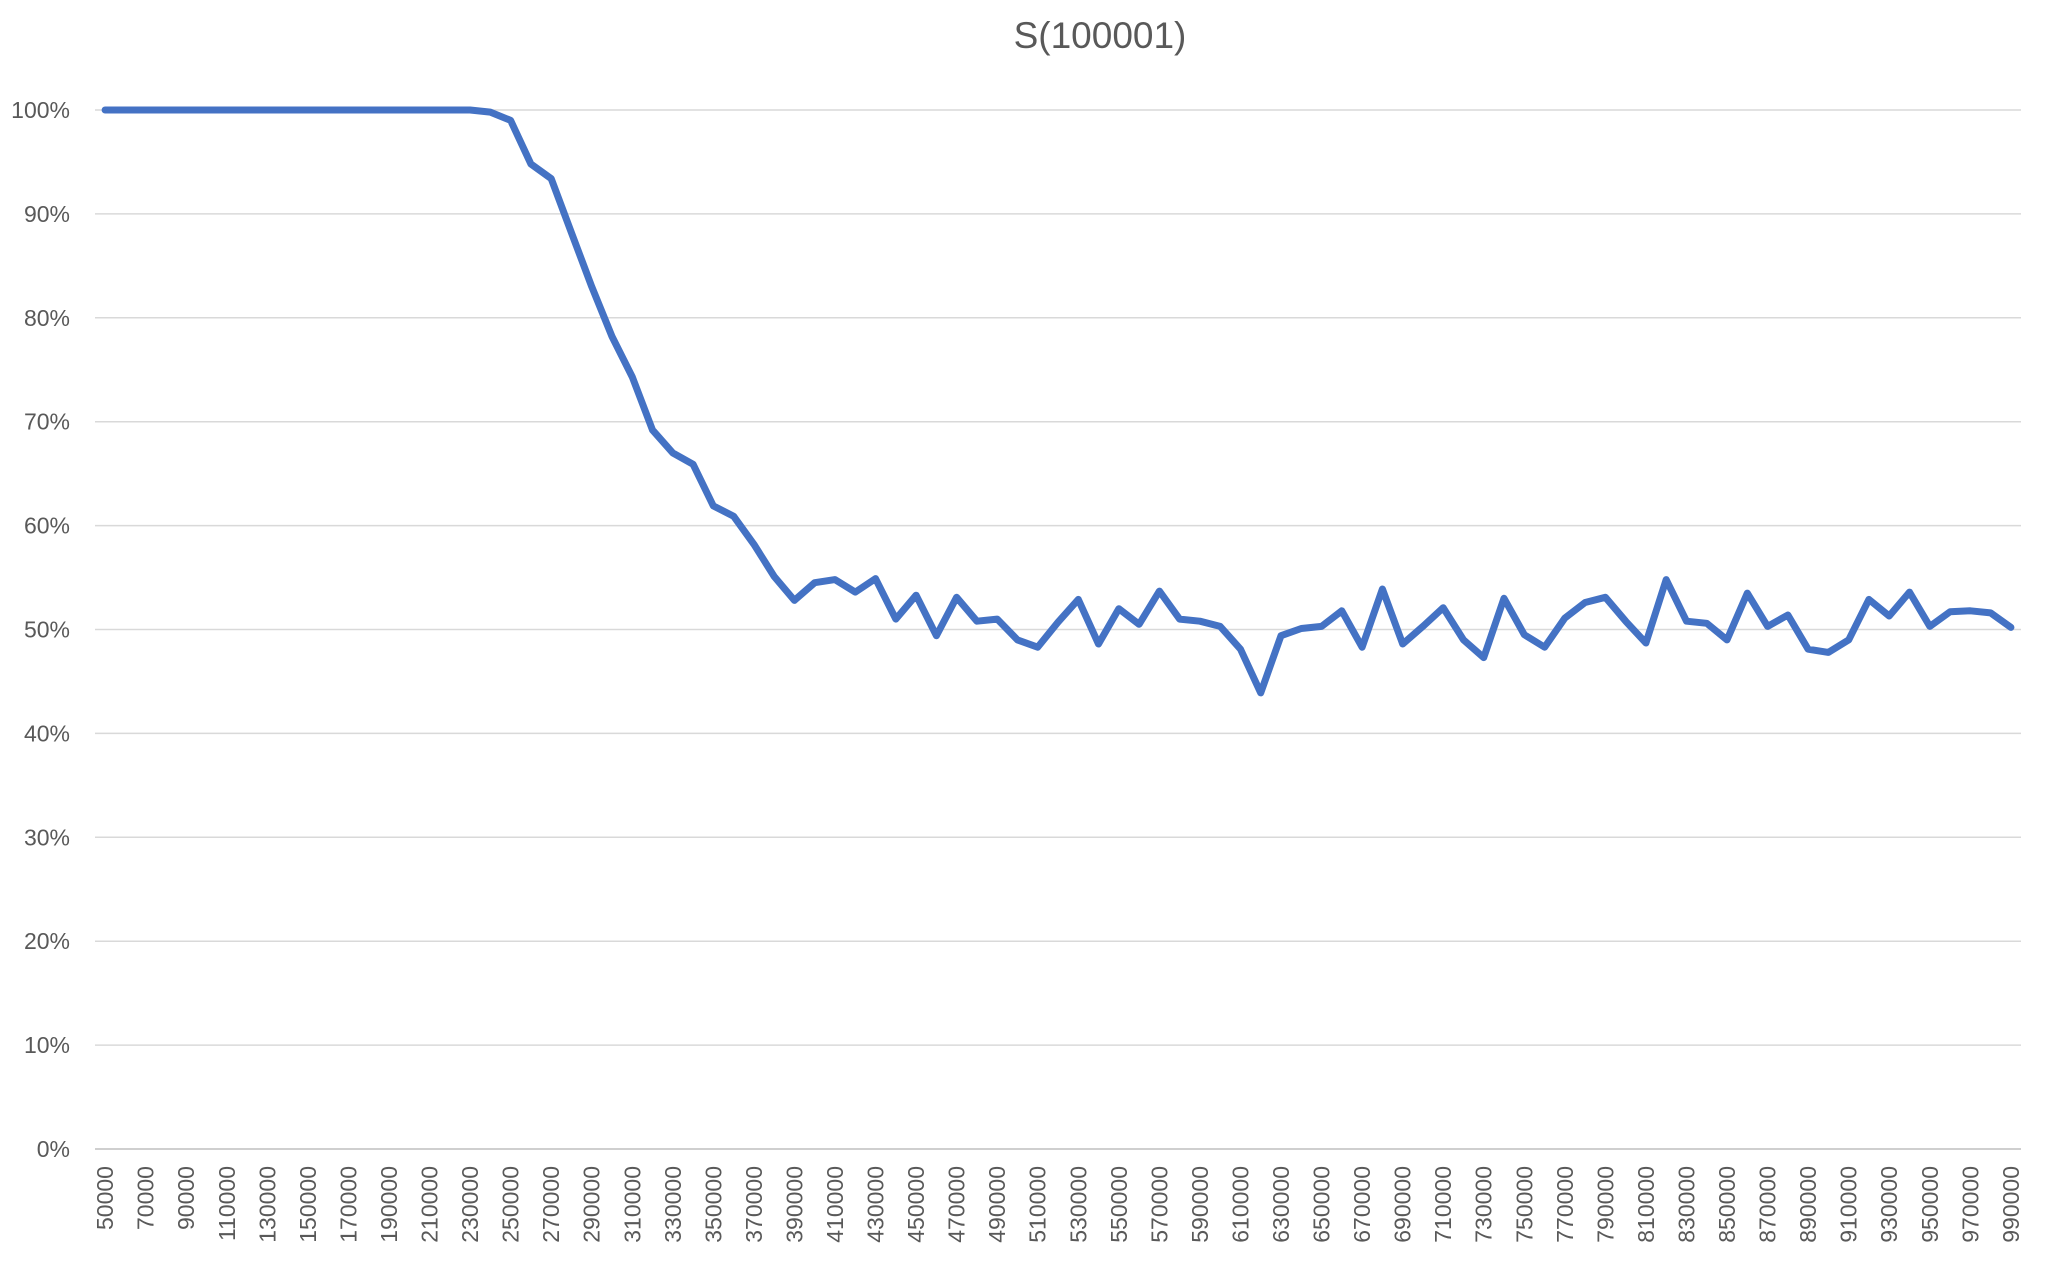 The height and width of the screenshot is (1269, 2048). Describe the element at coordinates (2011, 1204) in the screenshot. I see `x-axis-tick-label: 990000` at that location.